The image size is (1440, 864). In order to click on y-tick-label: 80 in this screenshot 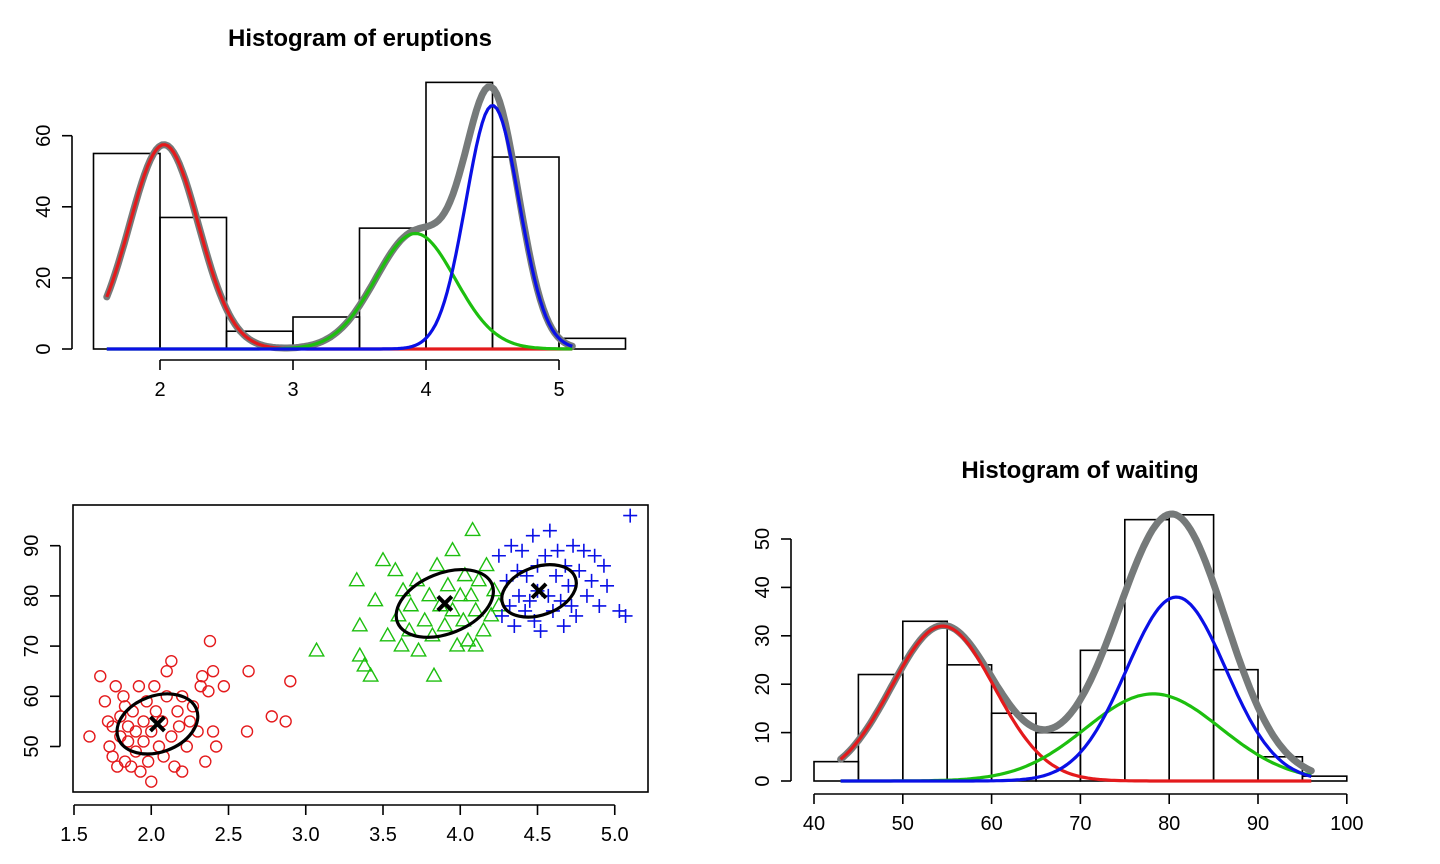, I will do `click(32, 596)`.